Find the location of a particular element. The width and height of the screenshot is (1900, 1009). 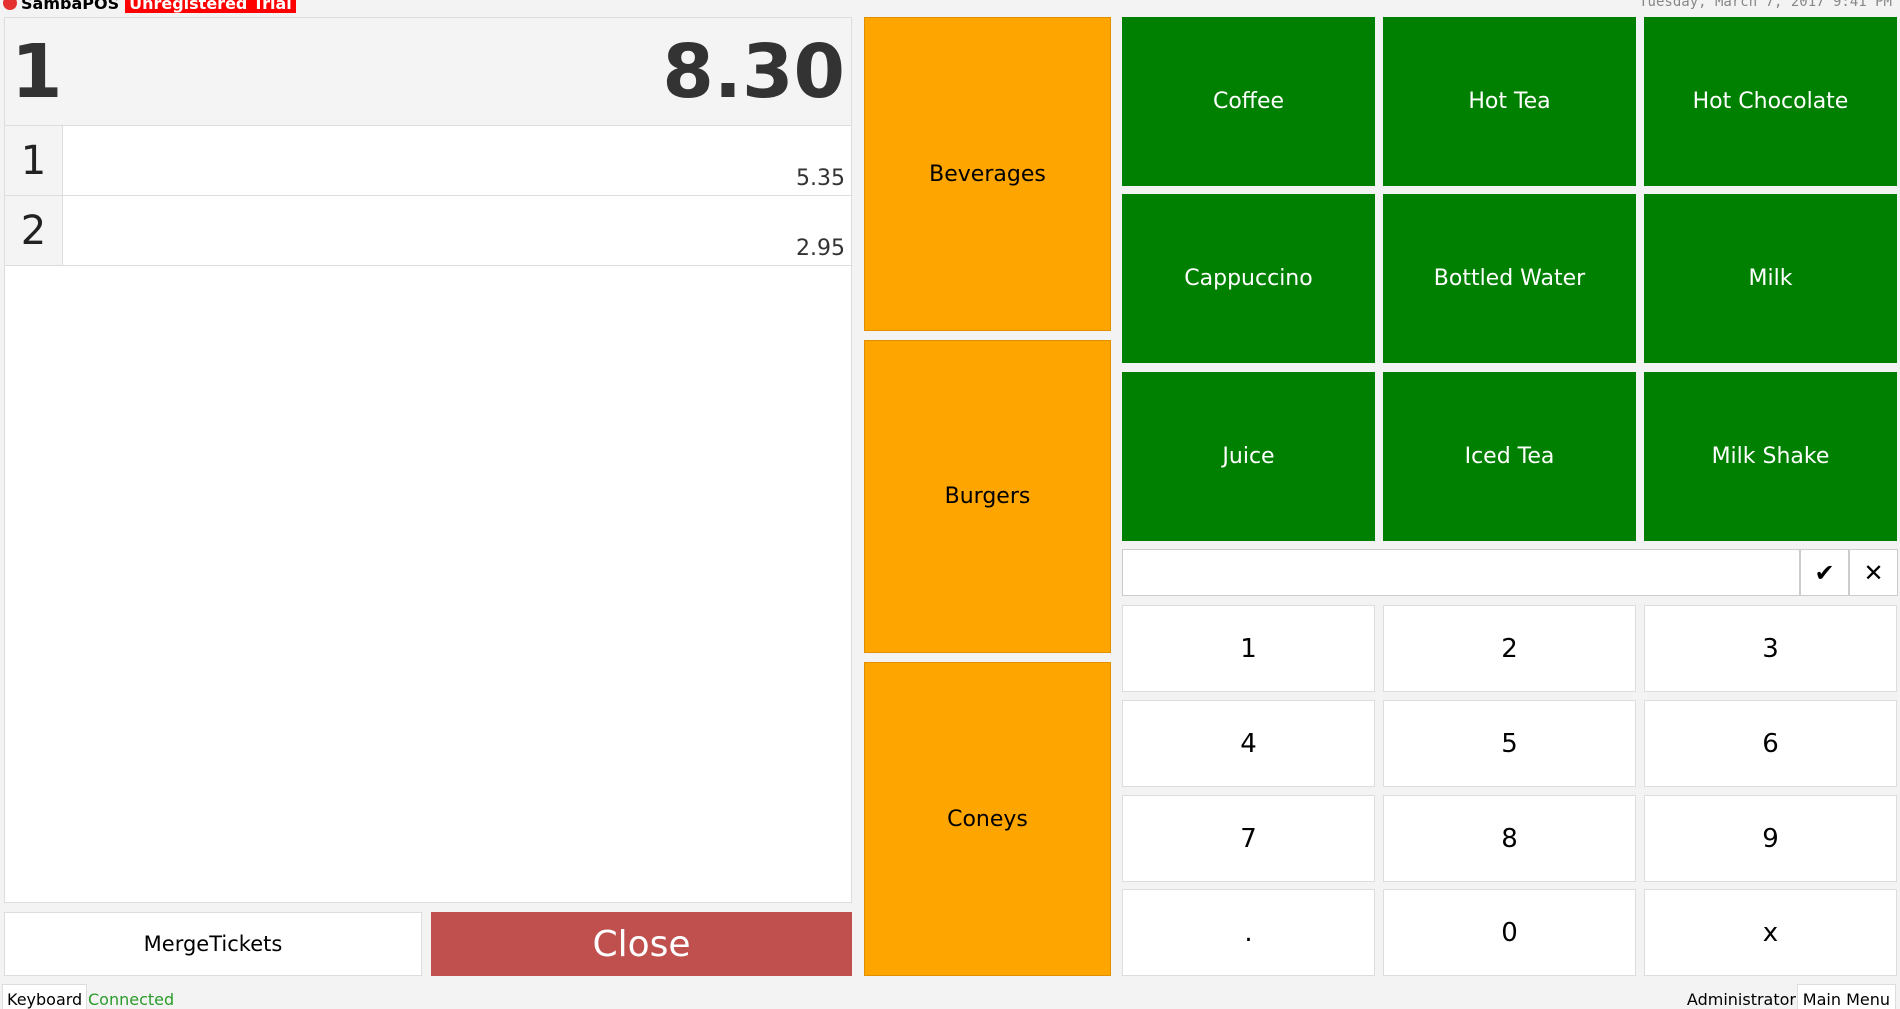

confirm-check-icon: ✔ is located at coordinates (1824, 572).